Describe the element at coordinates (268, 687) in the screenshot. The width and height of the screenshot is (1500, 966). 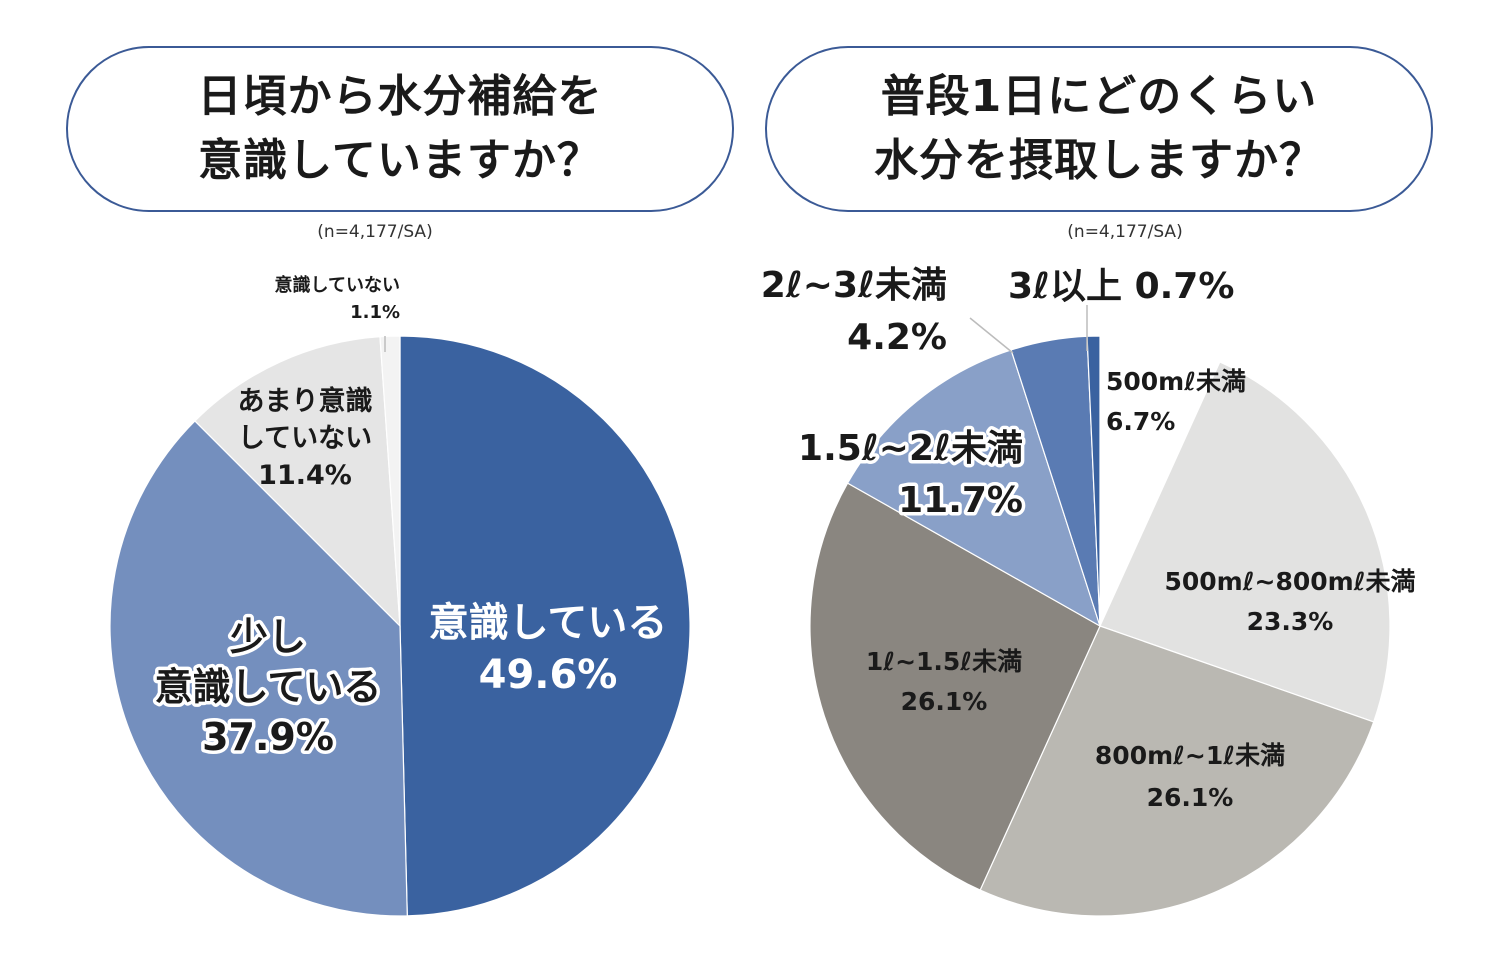
I see `chart0-slice-label-1: 少し意識している 37.9%` at that location.